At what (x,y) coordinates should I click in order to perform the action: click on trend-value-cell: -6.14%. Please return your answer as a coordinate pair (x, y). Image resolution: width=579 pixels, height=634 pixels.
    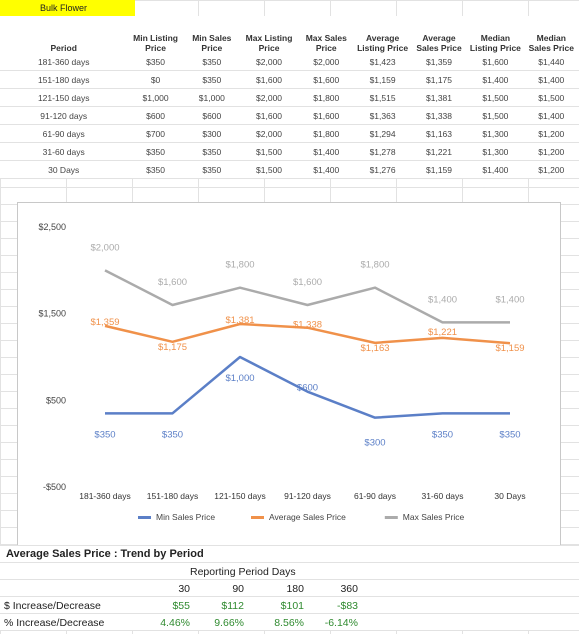
    Looking at the image, I should click on (341, 623).